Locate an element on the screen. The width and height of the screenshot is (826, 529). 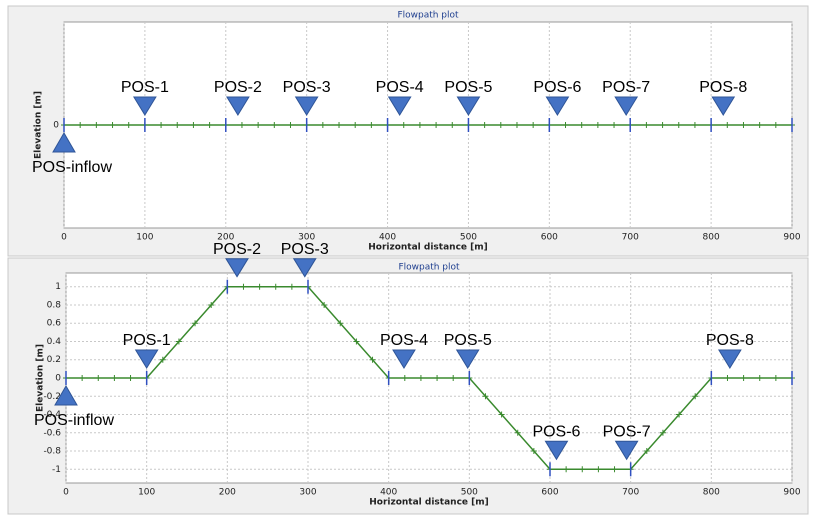
y-tick-label: -0.8 is located at coordinates (52, 452).